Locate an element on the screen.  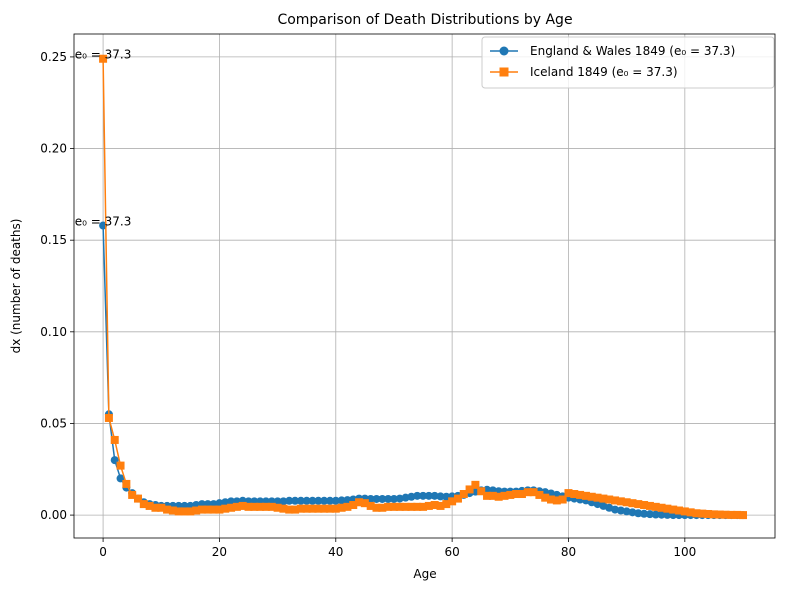
y-tick-label: 0.25 is located at coordinates (53, 57).